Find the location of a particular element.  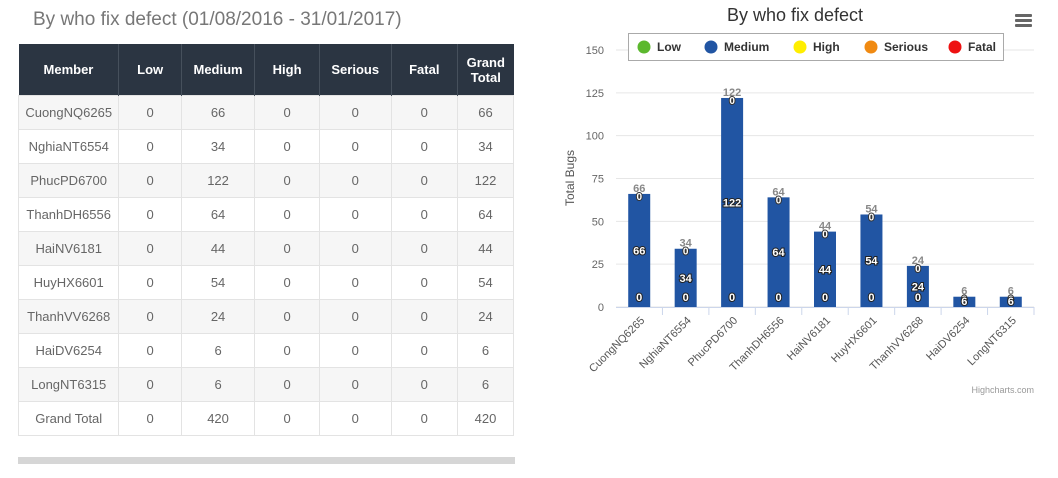

x-tick-label: CuongNQ6265 is located at coordinates (617, 345).